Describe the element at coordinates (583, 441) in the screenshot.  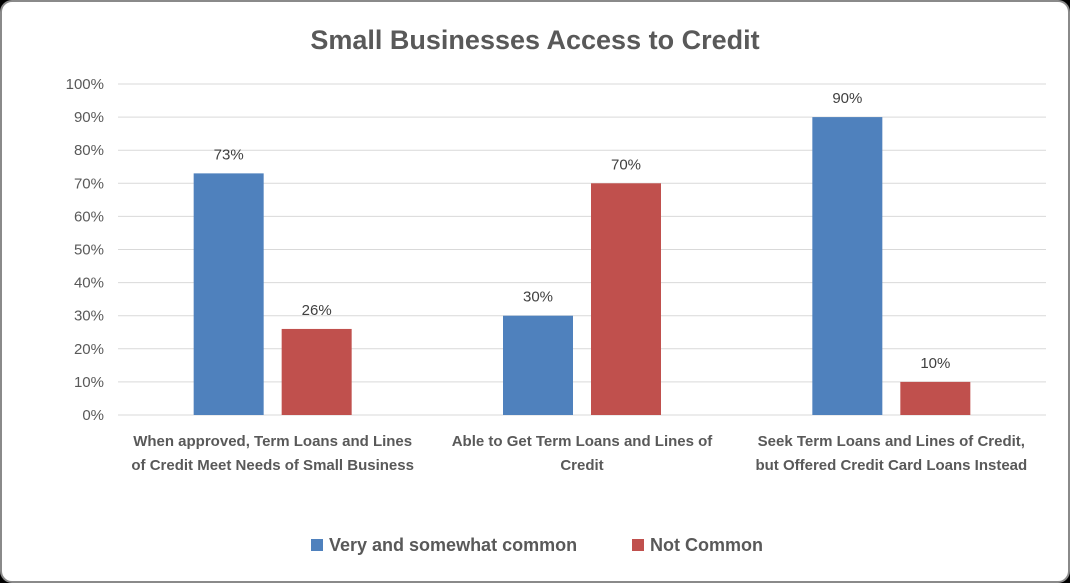
I see `category-label: Able to Get Term Loans and Lines of` at that location.